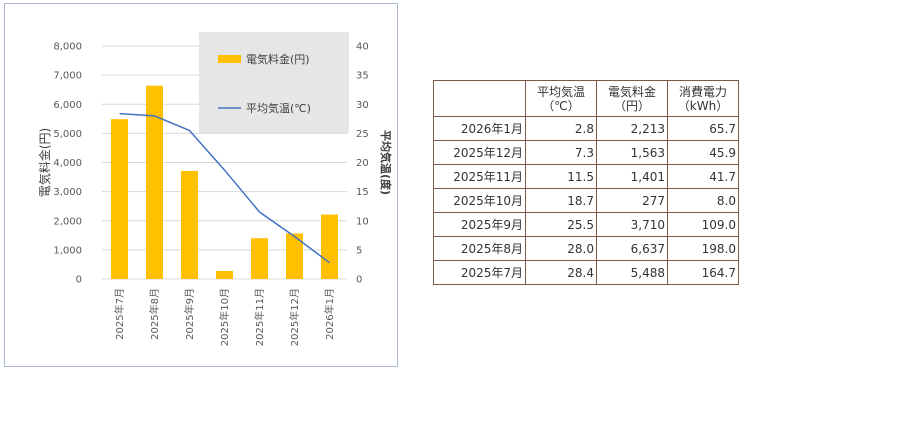 The height and width of the screenshot is (447, 900). Describe the element at coordinates (561, 224) in the screenshot. I see `table-cell-temp: 25.5` at that location.